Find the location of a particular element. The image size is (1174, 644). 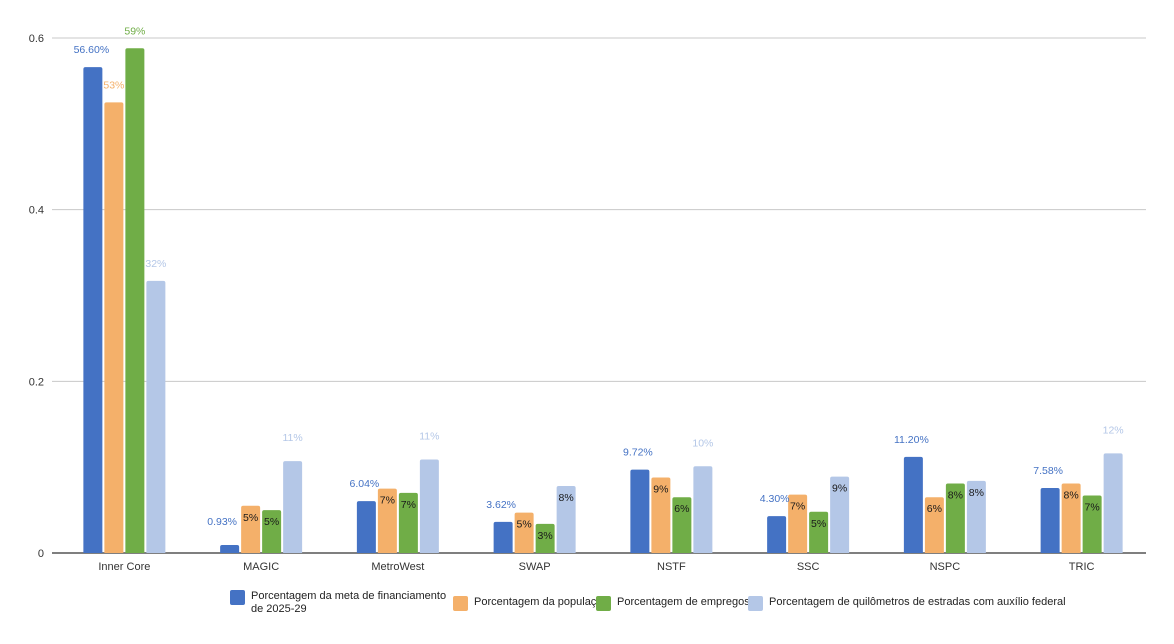

data-label-magic-series-0: 0.93% is located at coordinates (222, 522).